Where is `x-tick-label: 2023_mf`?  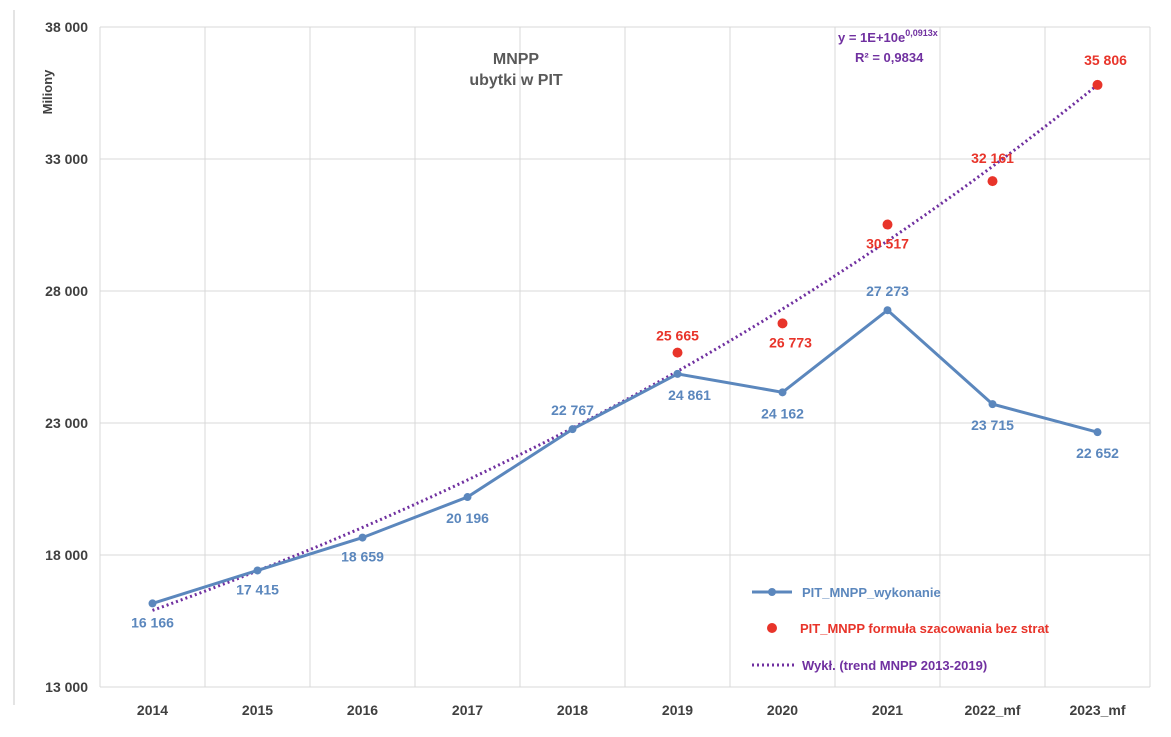
x-tick-label: 2023_mf is located at coordinates (1097, 710).